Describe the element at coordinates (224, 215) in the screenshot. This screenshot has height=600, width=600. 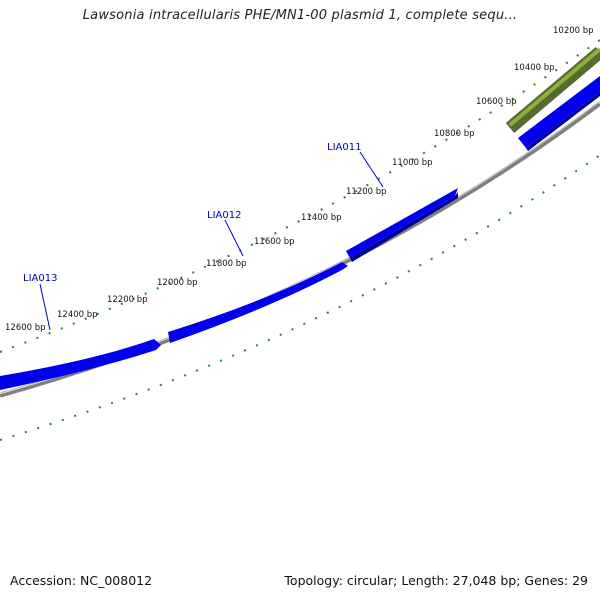
I see `gene-label: LIA012` at that location.